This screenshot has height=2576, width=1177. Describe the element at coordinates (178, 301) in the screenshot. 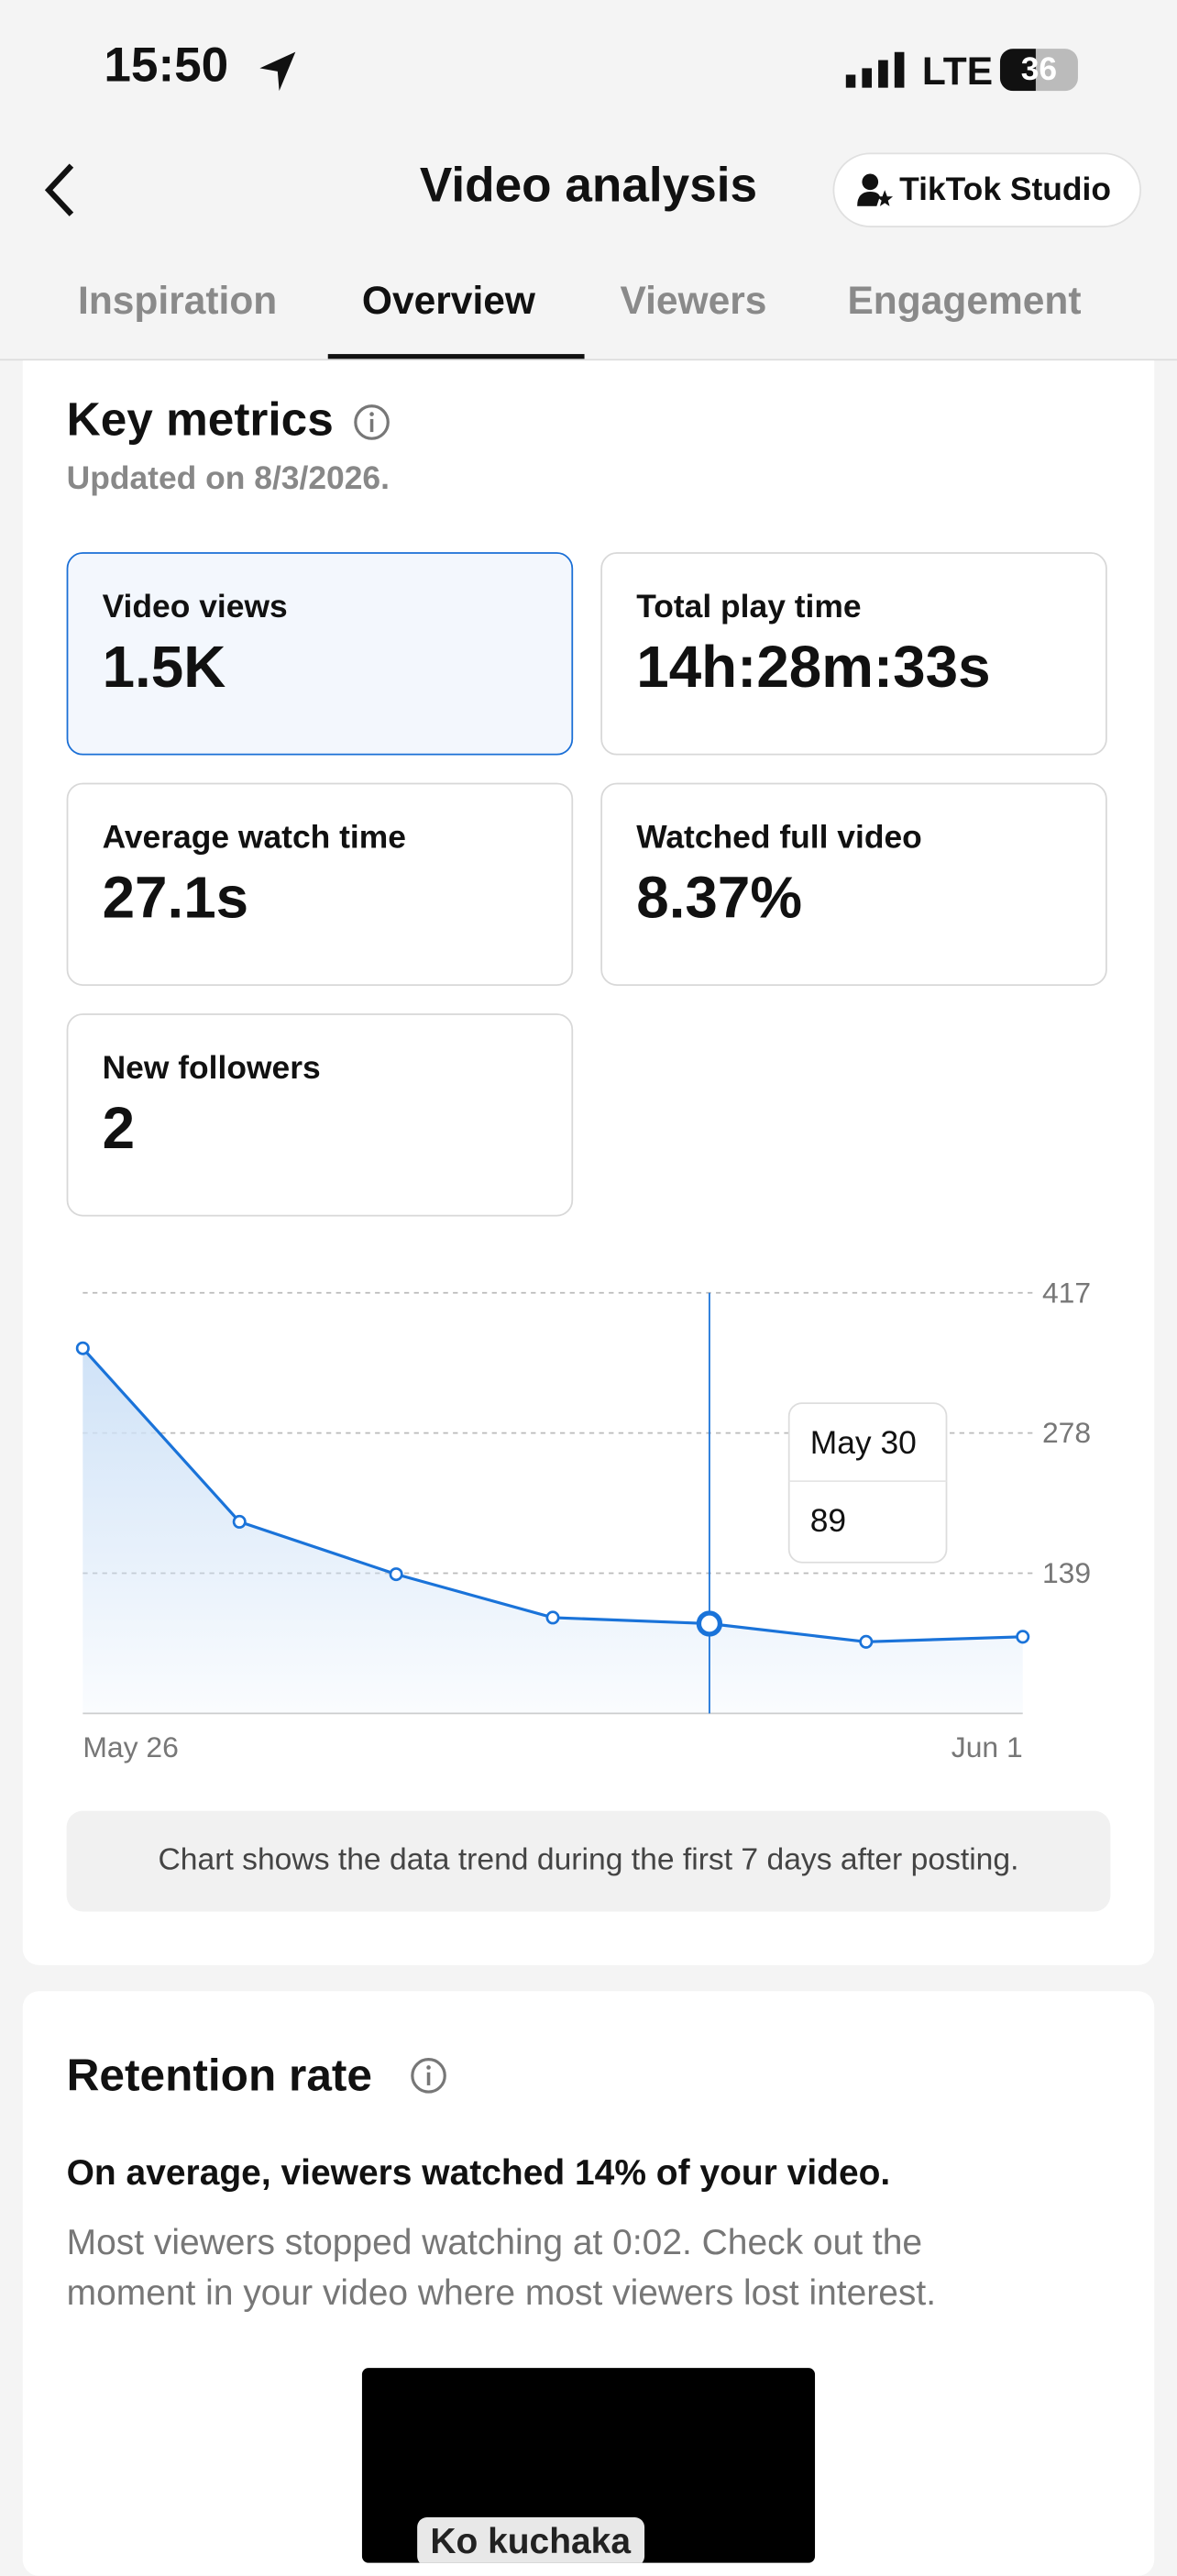

I see `tab: Inspiration` at that location.